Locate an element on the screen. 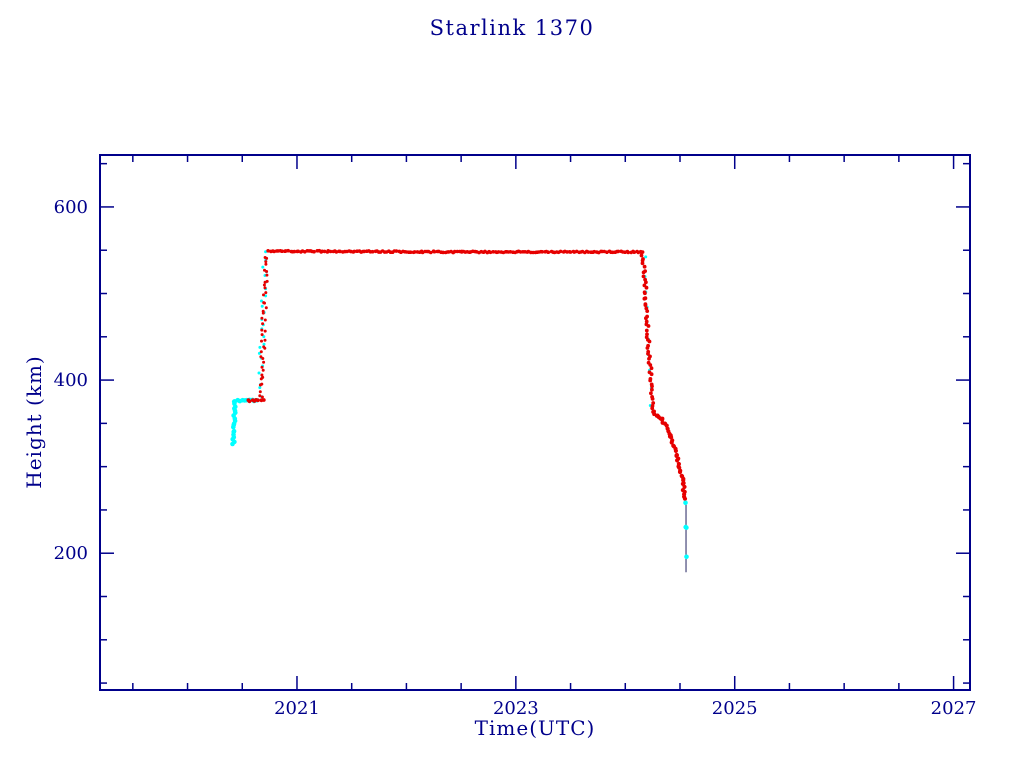 The height and width of the screenshot is (768, 1024). x-tick-label: 2027 is located at coordinates (954, 708).